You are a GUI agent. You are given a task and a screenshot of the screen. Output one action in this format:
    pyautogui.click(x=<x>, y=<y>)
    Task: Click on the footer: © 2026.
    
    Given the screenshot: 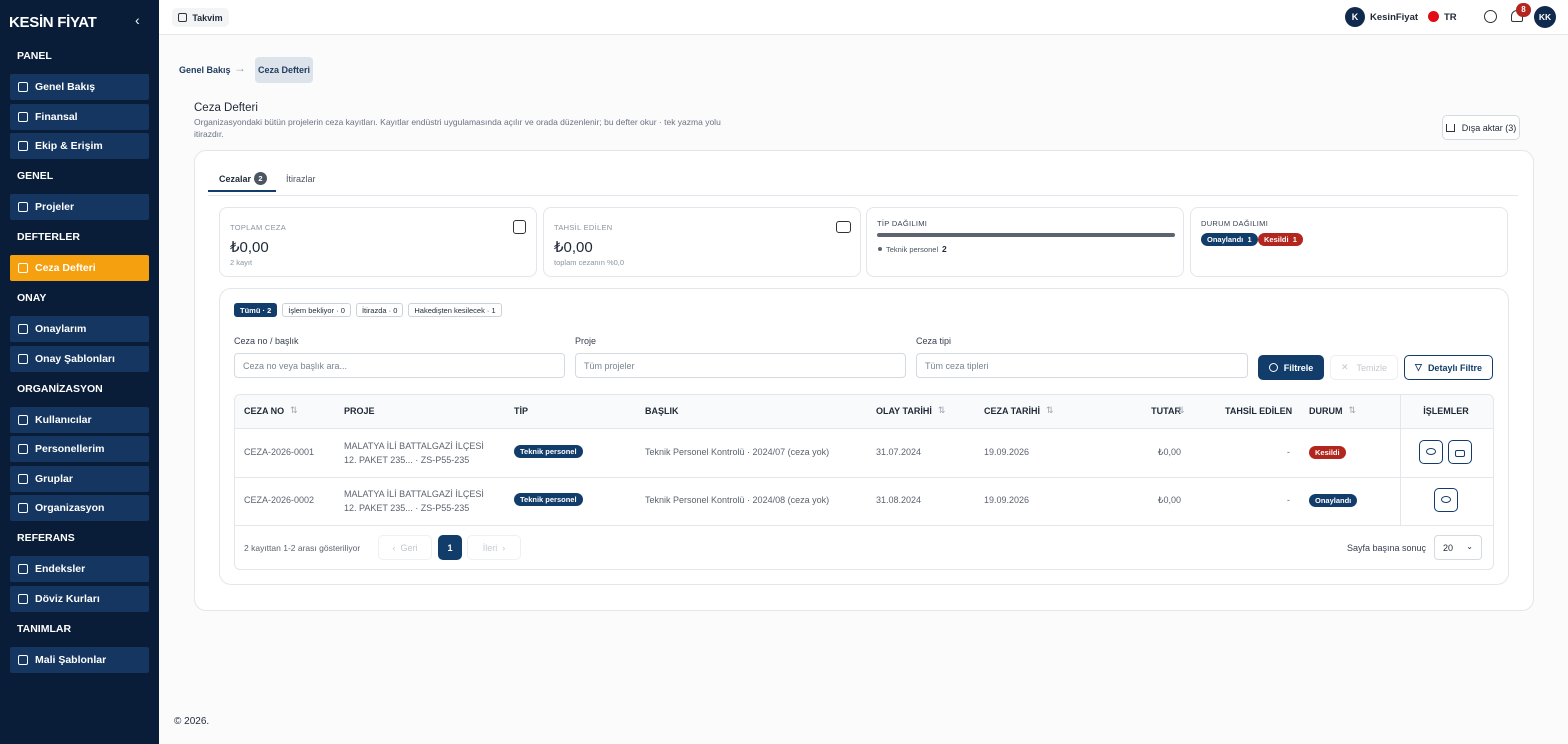 What is the action you would take?
    pyautogui.click(x=192, y=721)
    